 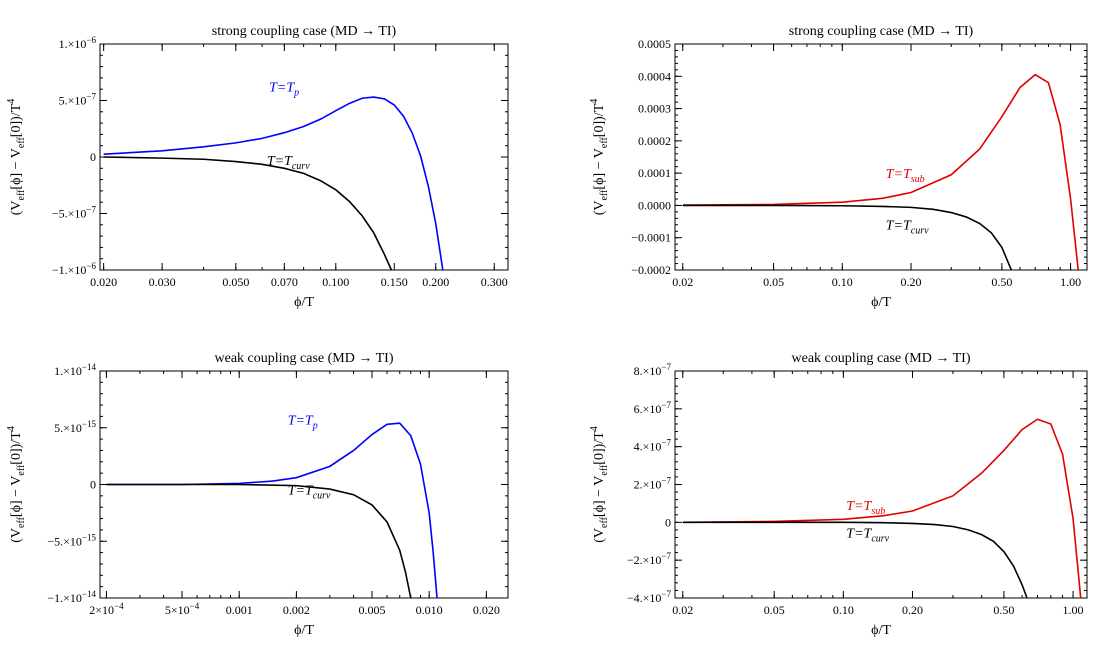 What do you see at coordinates (162, 282) in the screenshot?
I see `x-tick-label: 0.030` at bounding box center [162, 282].